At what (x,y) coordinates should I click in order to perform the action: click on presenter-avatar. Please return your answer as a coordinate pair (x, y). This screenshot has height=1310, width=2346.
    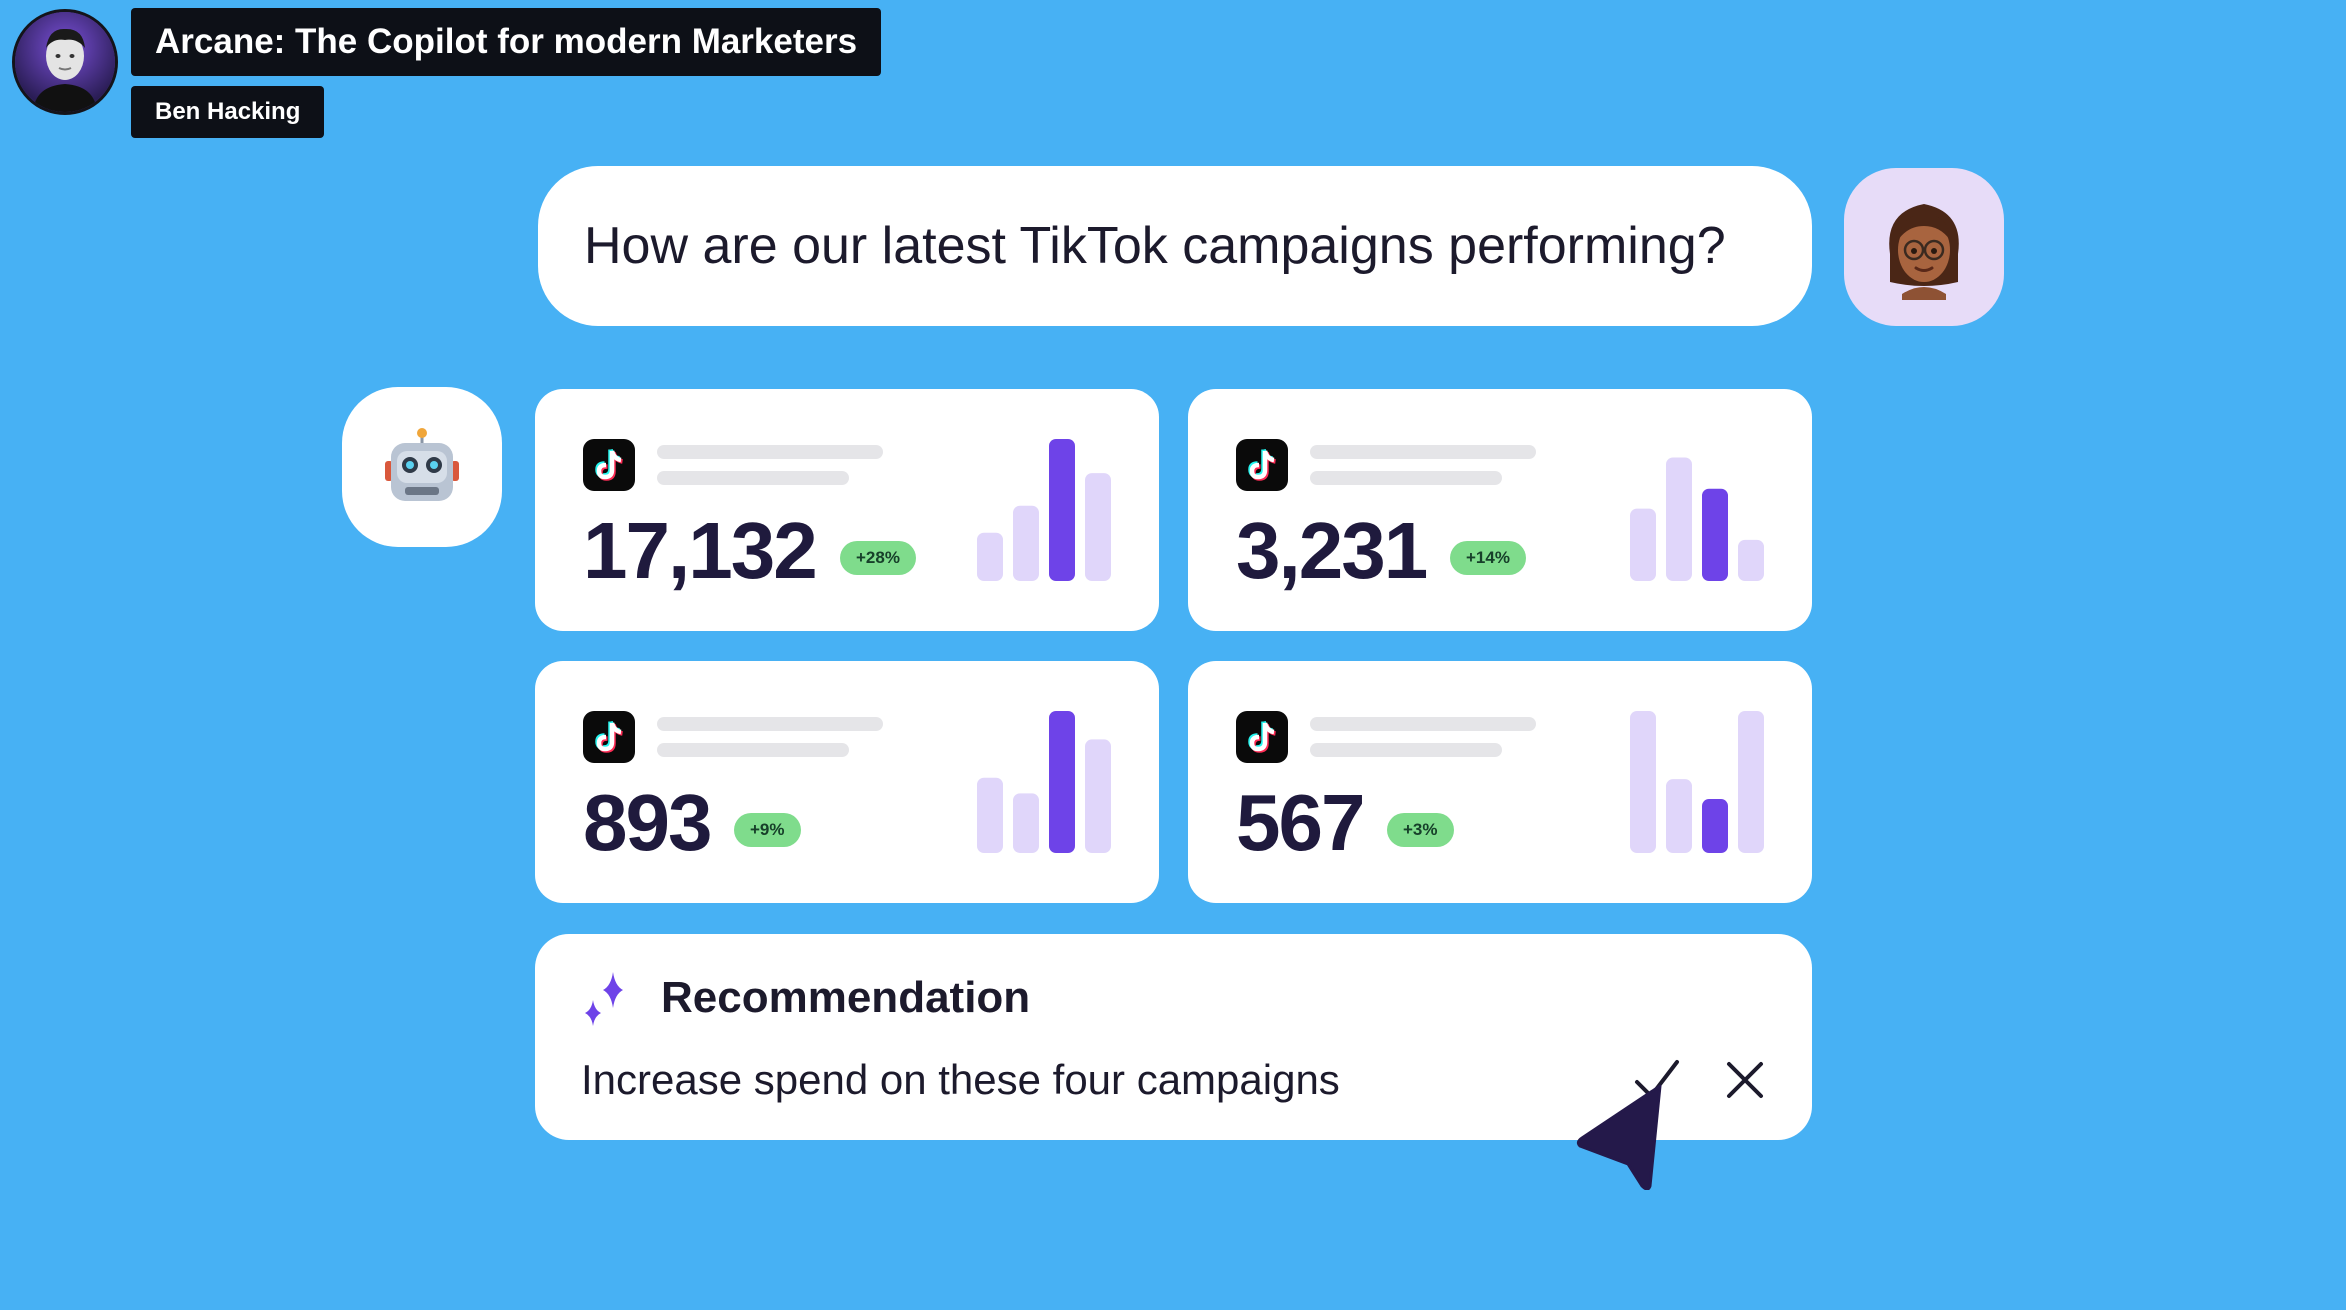
    Looking at the image, I should click on (65, 62).